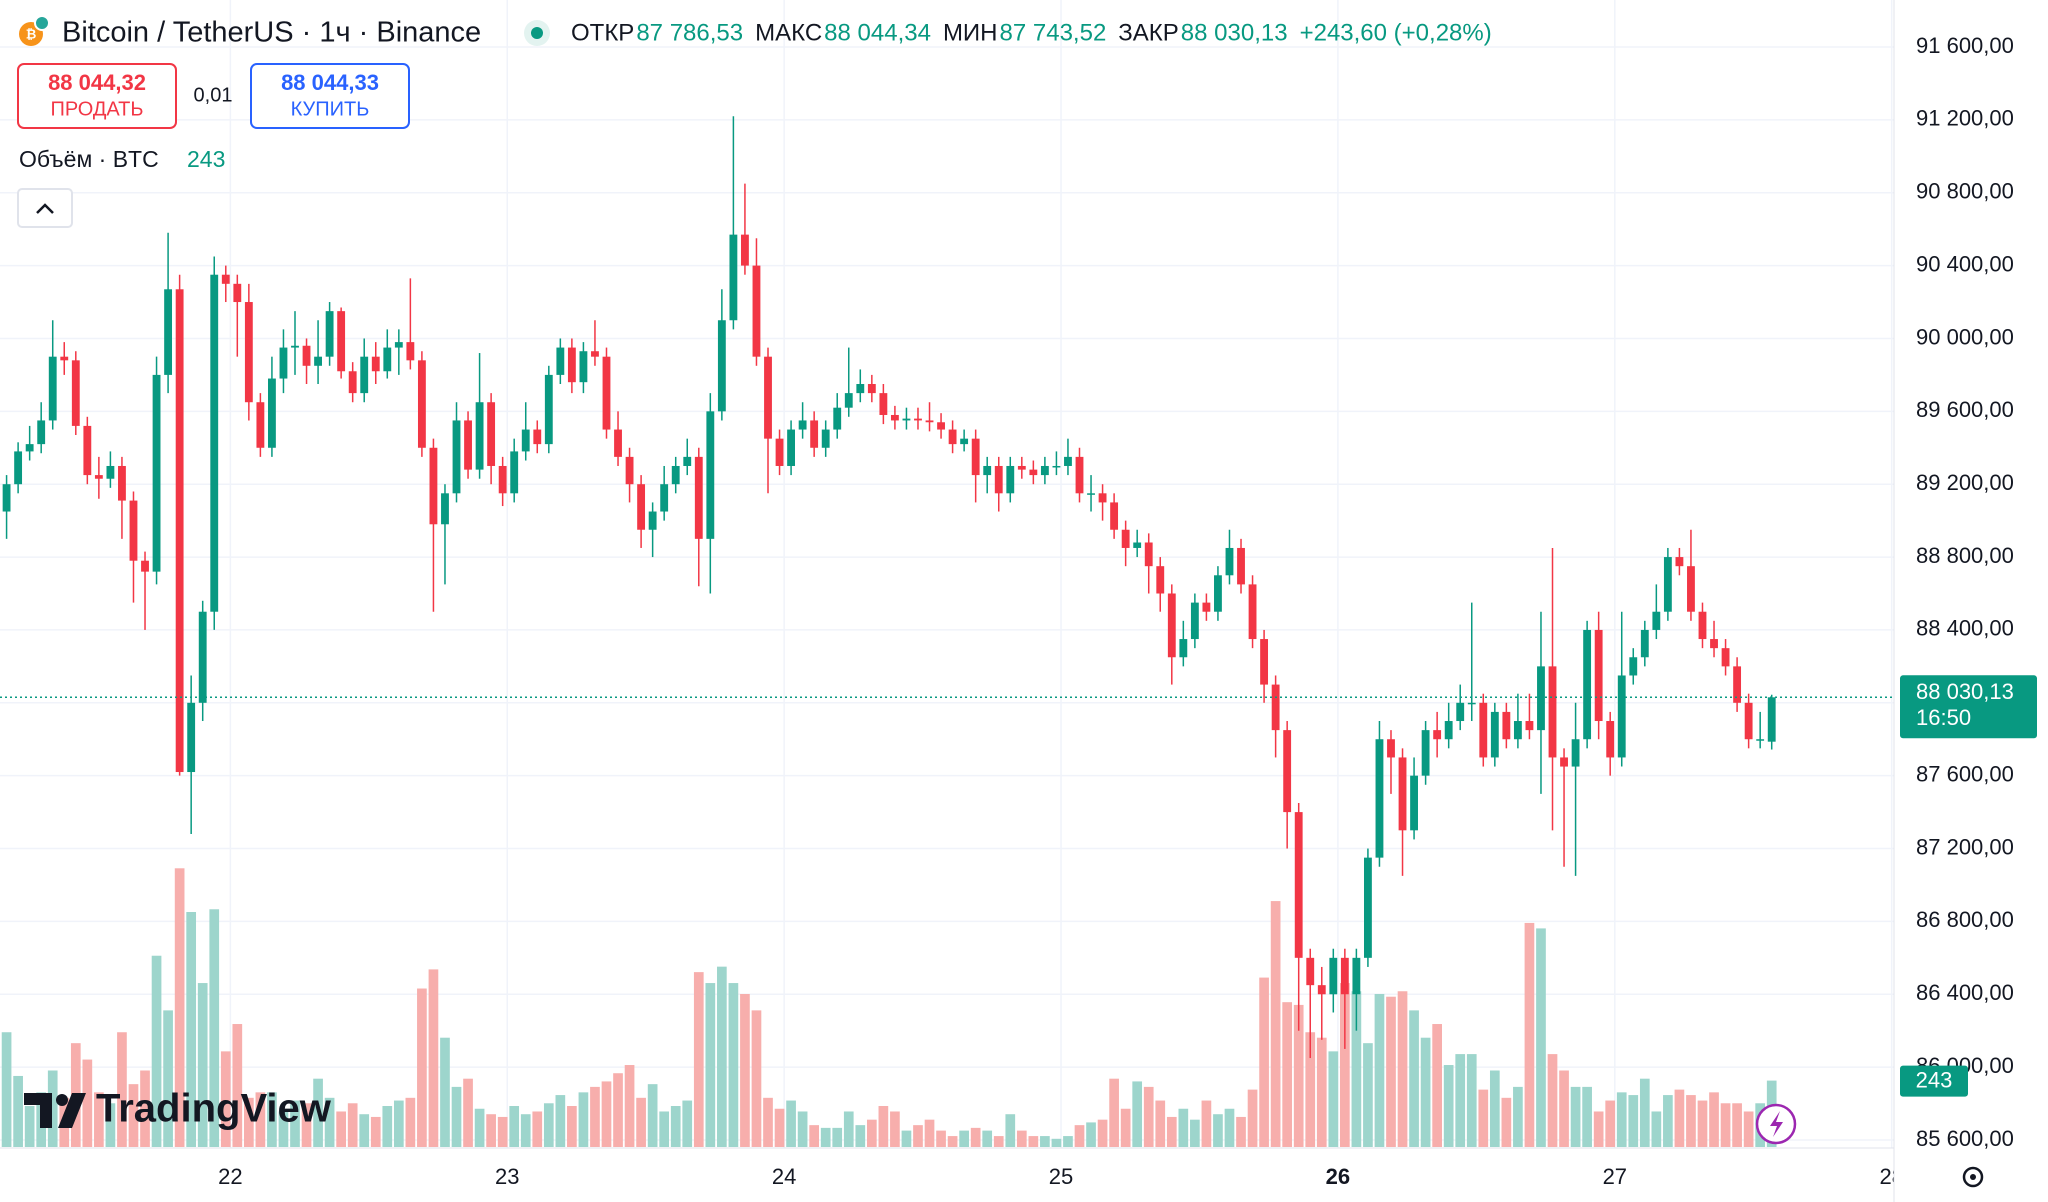  I want to click on stat-label: ОТКР, so click(602, 32).